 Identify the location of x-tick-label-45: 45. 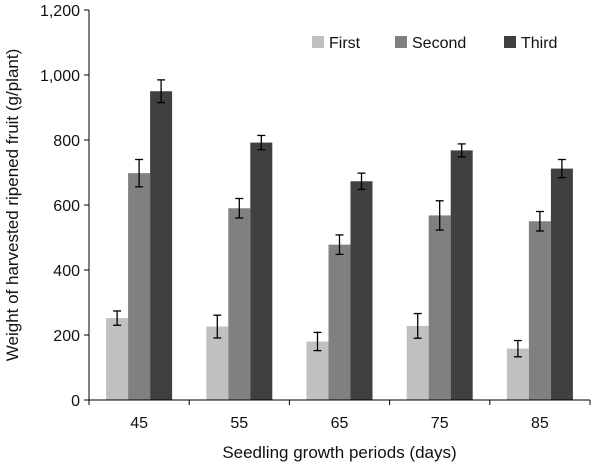
(139, 423).